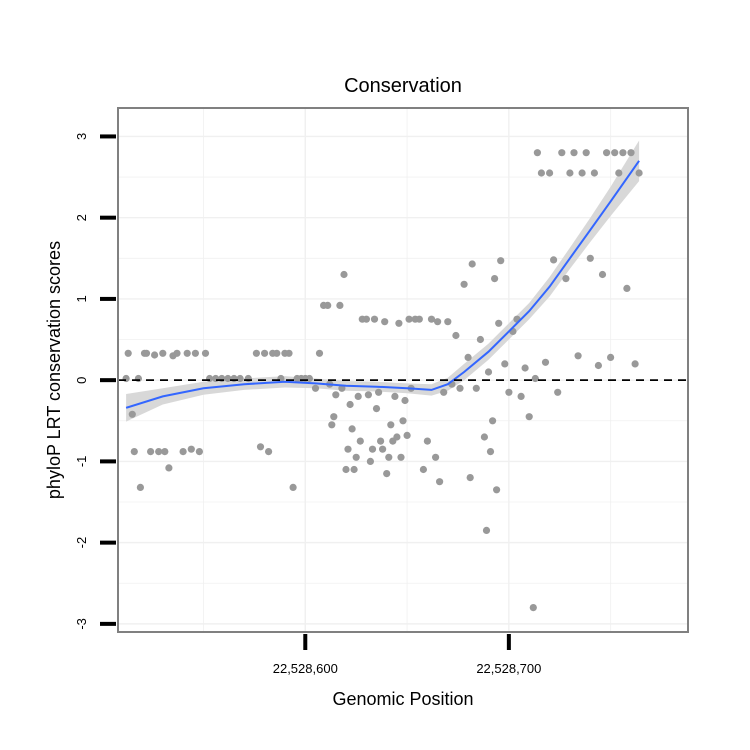 The image size is (750, 750). I want to click on chart-title: Conservation, so click(403, 86).